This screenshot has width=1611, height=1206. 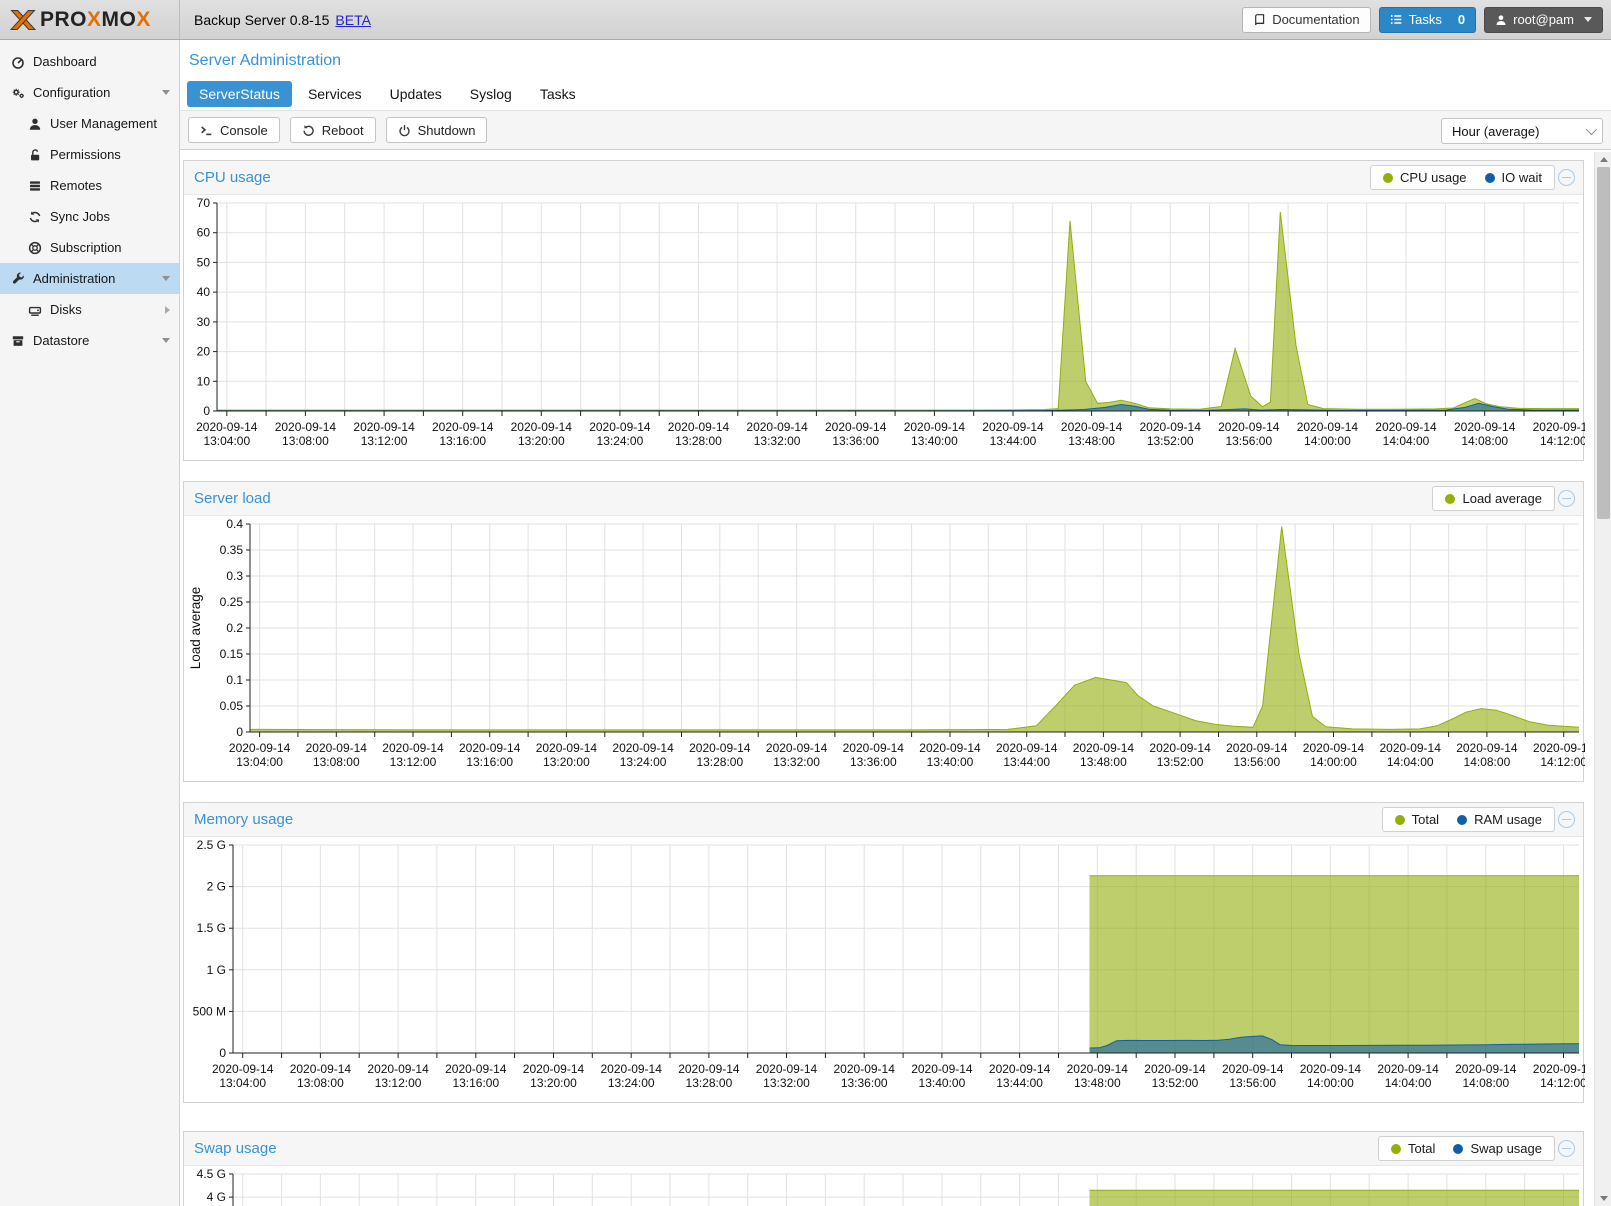 I want to click on timeframe-select: Hour (average), so click(x=1522, y=131).